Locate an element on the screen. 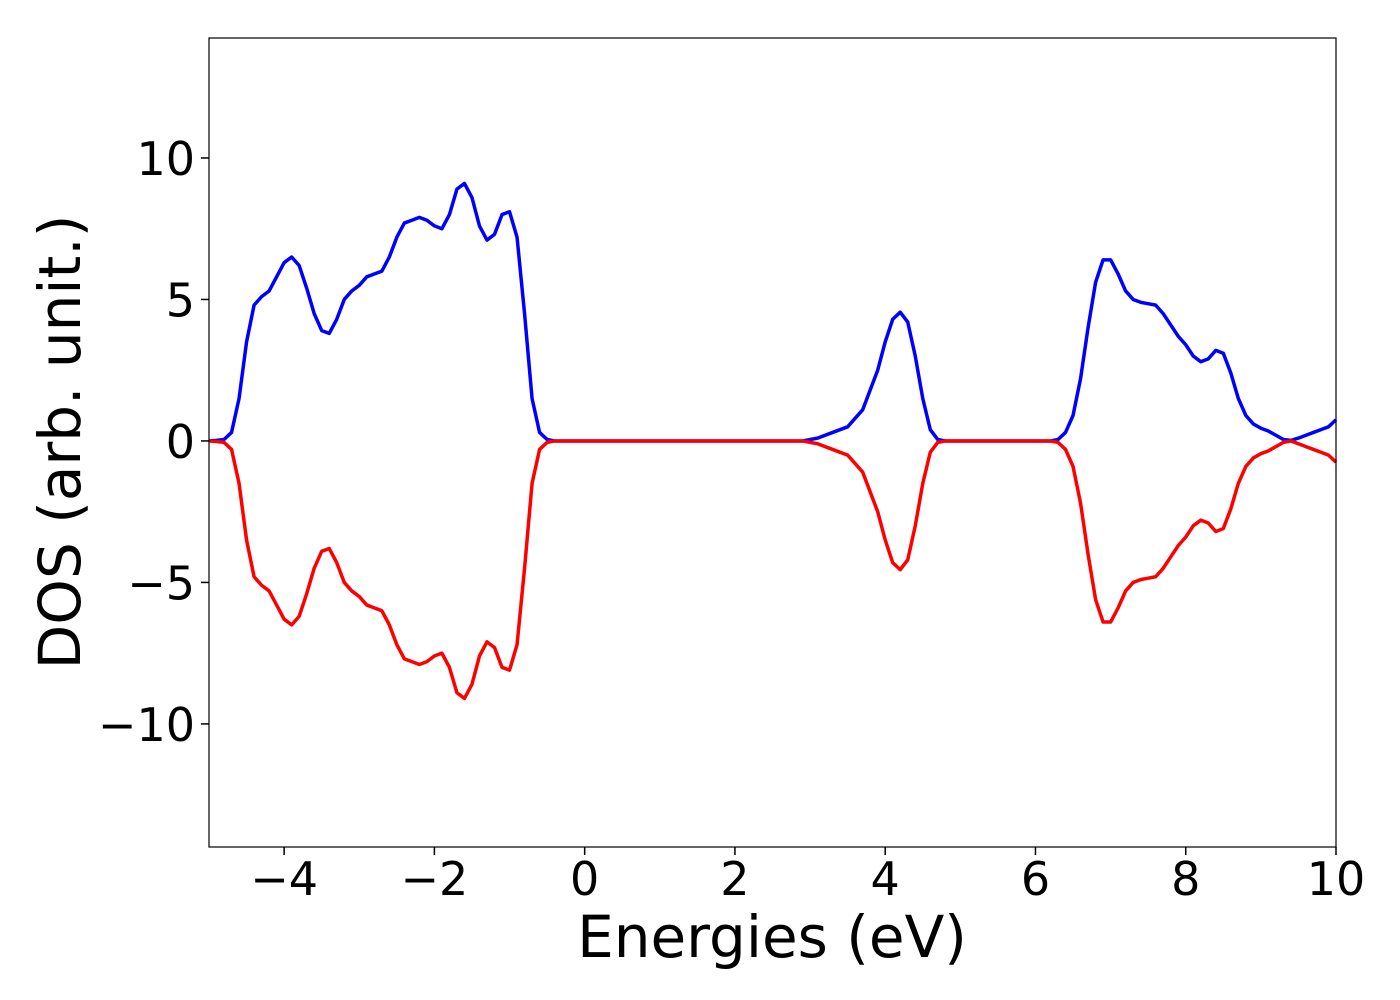  x-tick-label: 10 is located at coordinates (1336, 879).